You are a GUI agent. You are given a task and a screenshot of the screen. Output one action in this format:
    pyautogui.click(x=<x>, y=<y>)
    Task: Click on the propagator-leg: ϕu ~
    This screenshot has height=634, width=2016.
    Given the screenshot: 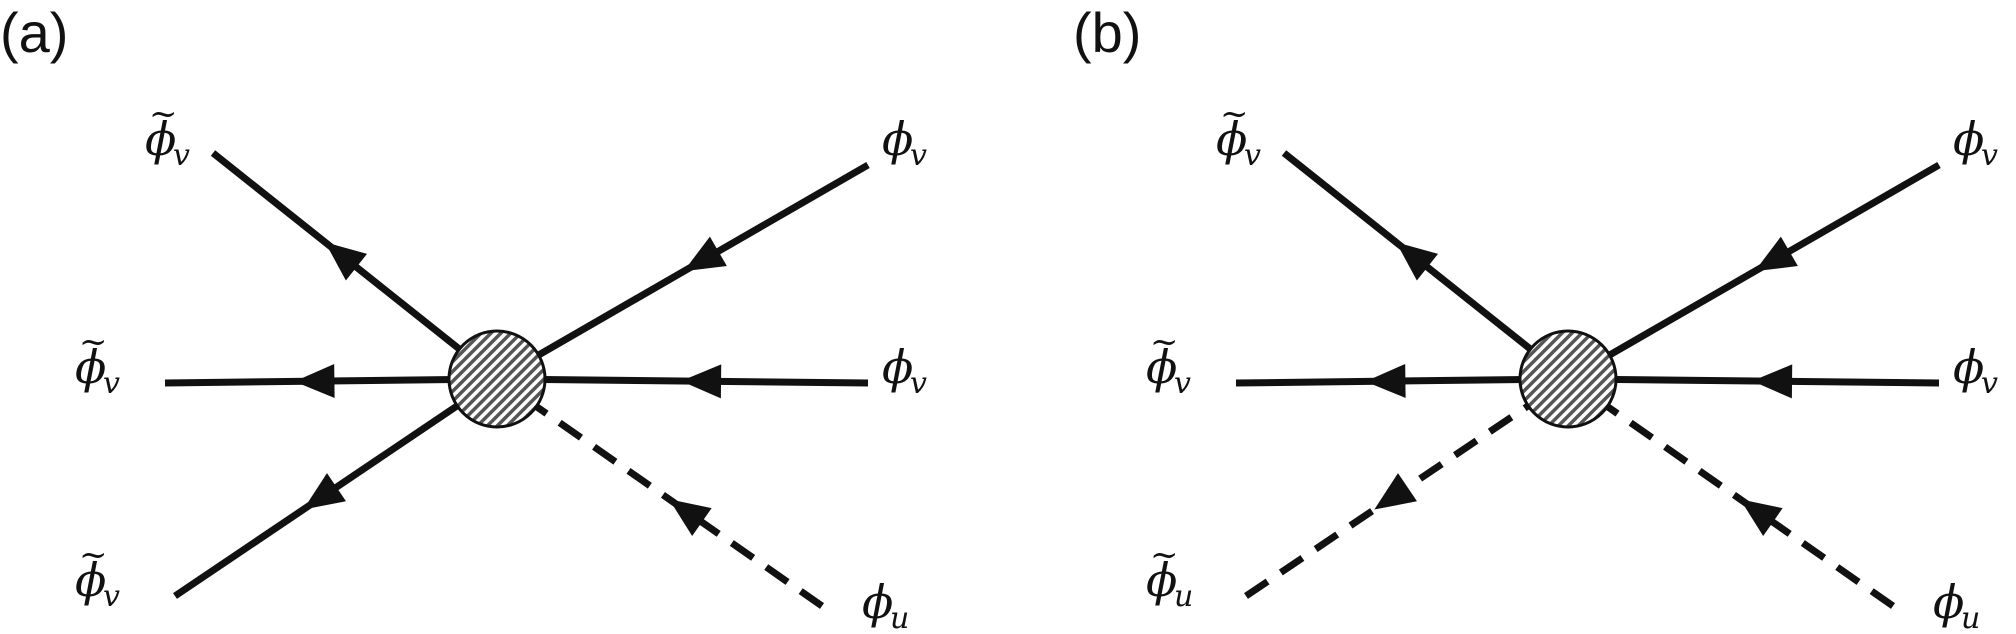 What is the action you would take?
    pyautogui.click(x=1358, y=495)
    